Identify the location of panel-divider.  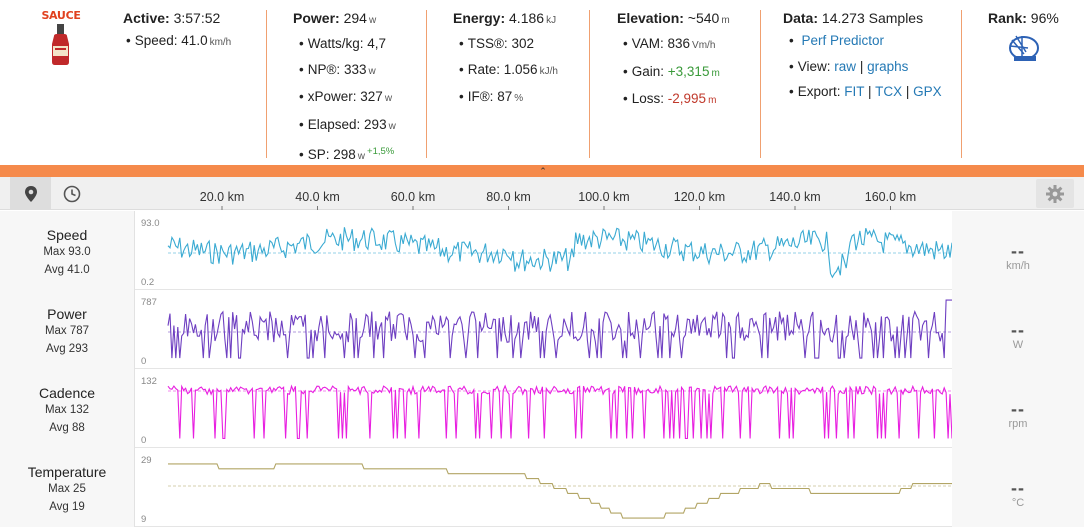
(542, 171).